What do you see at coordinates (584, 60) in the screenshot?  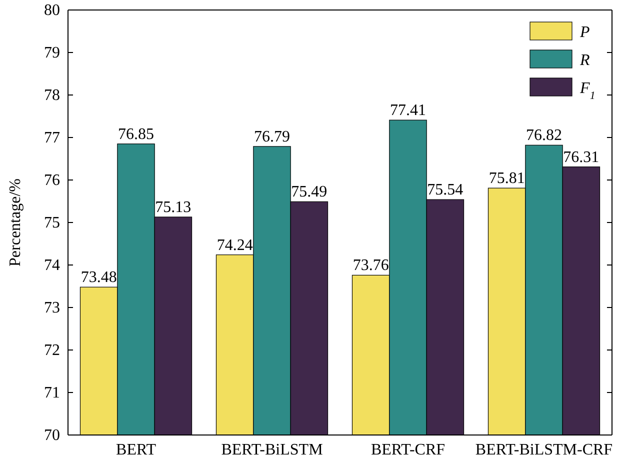 I see `legend-label: R` at bounding box center [584, 60].